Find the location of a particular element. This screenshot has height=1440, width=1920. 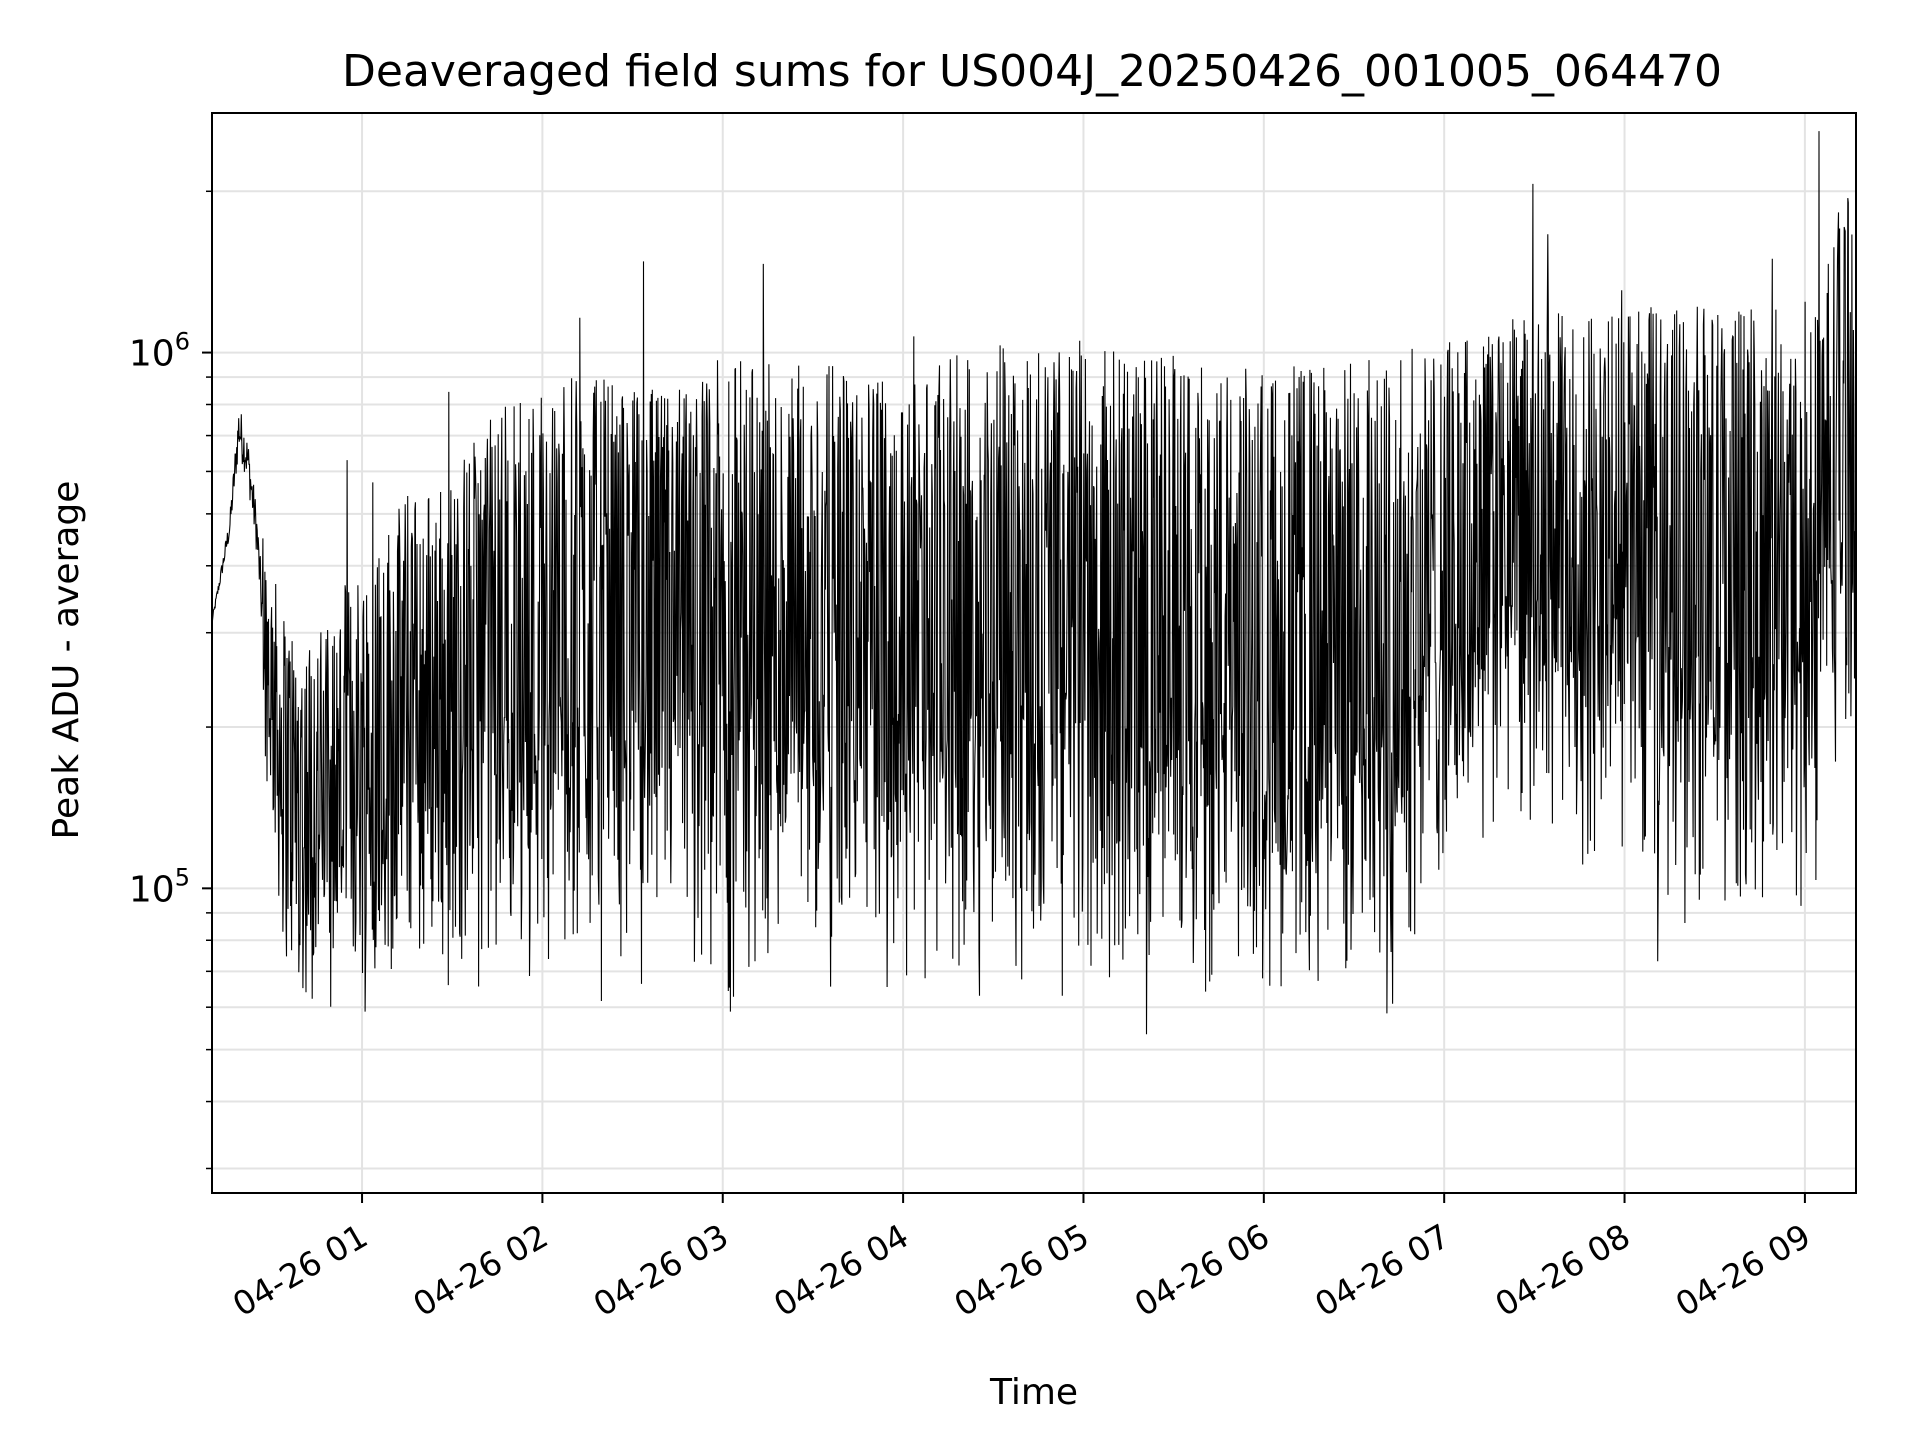

x-tick-label: 04-26 08 is located at coordinates (1563, 1270).